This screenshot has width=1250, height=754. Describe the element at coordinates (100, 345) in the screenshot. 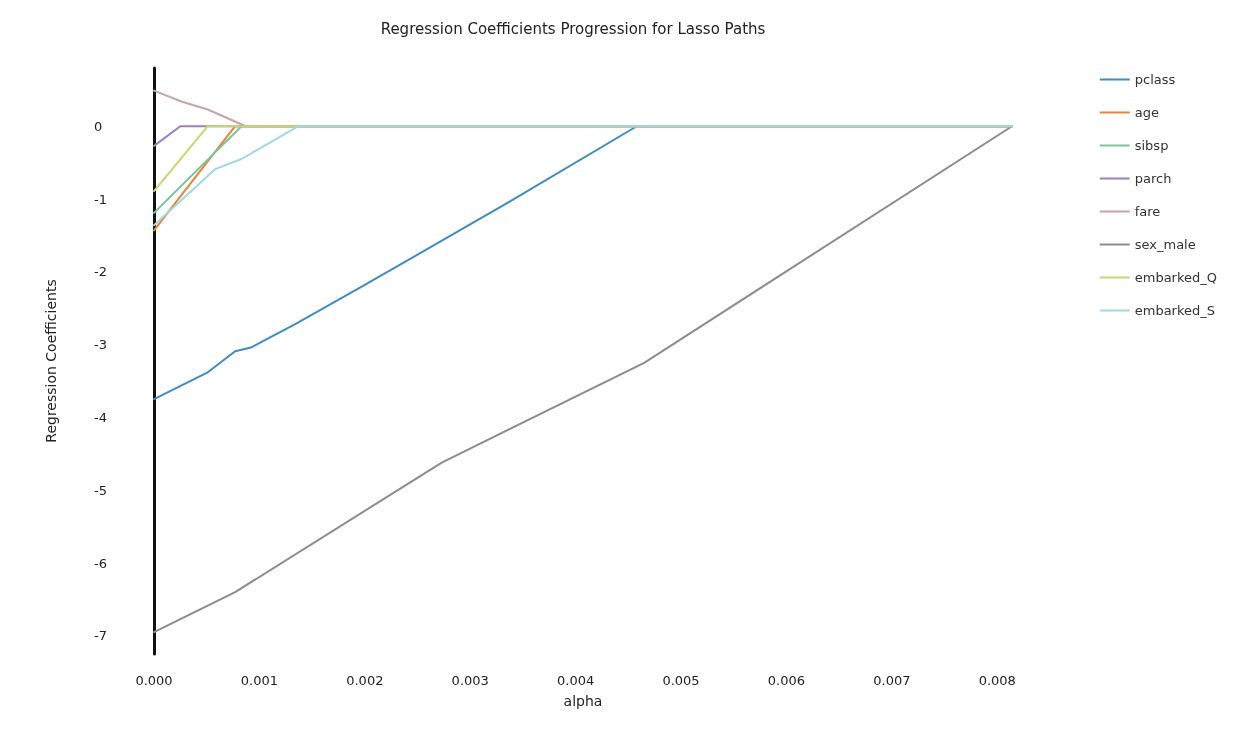

I see `y-tick-label: -3` at that location.